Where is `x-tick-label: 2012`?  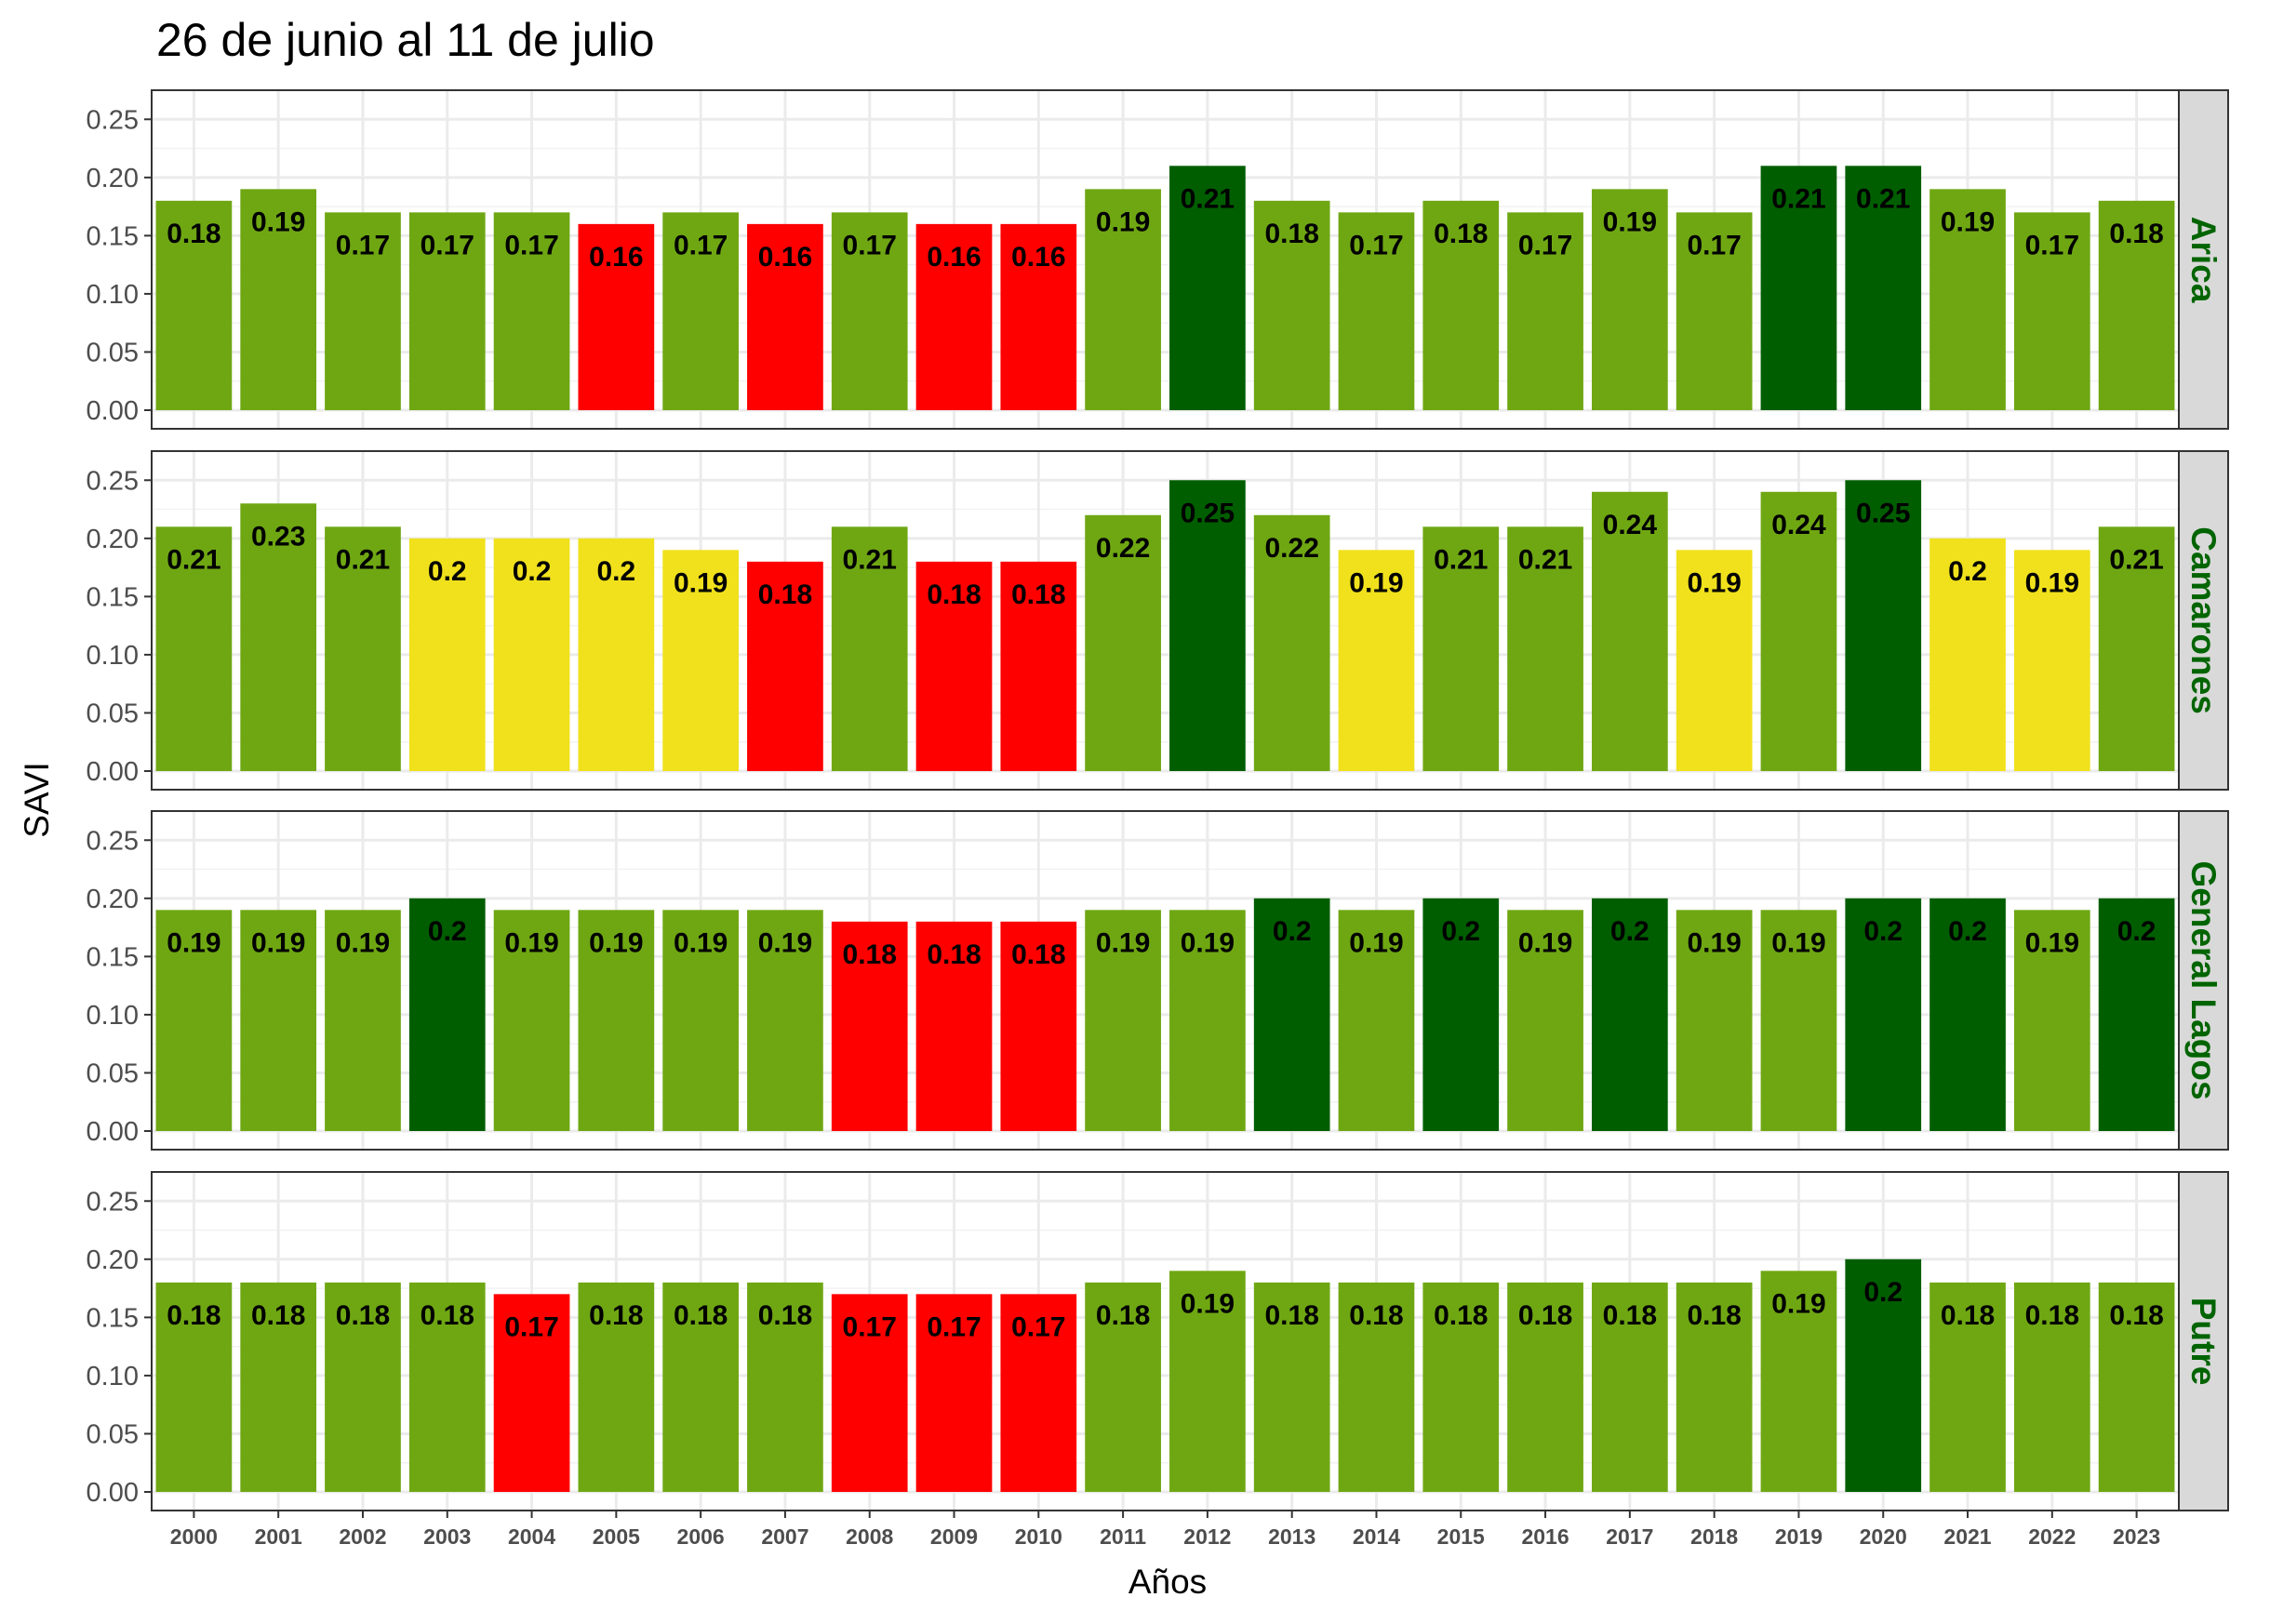
x-tick-label: 2012 is located at coordinates (1207, 1537).